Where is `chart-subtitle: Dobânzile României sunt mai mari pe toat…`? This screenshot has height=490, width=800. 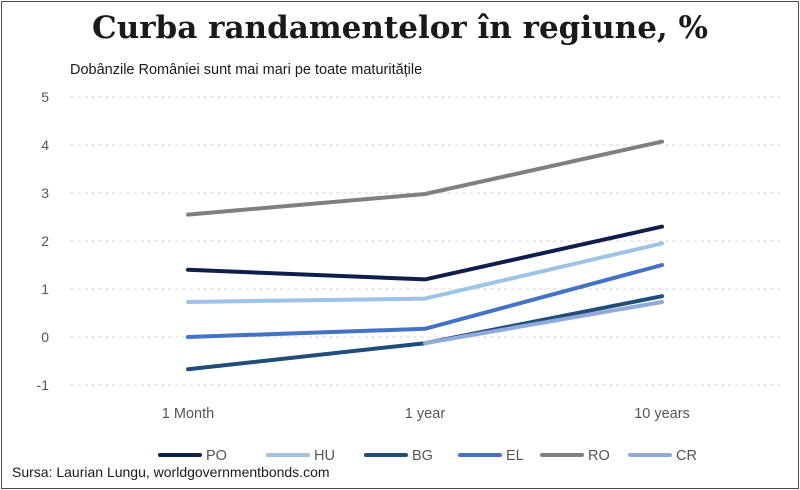
chart-subtitle: Dobânzile României sunt mai mari pe toat… is located at coordinates (246, 70).